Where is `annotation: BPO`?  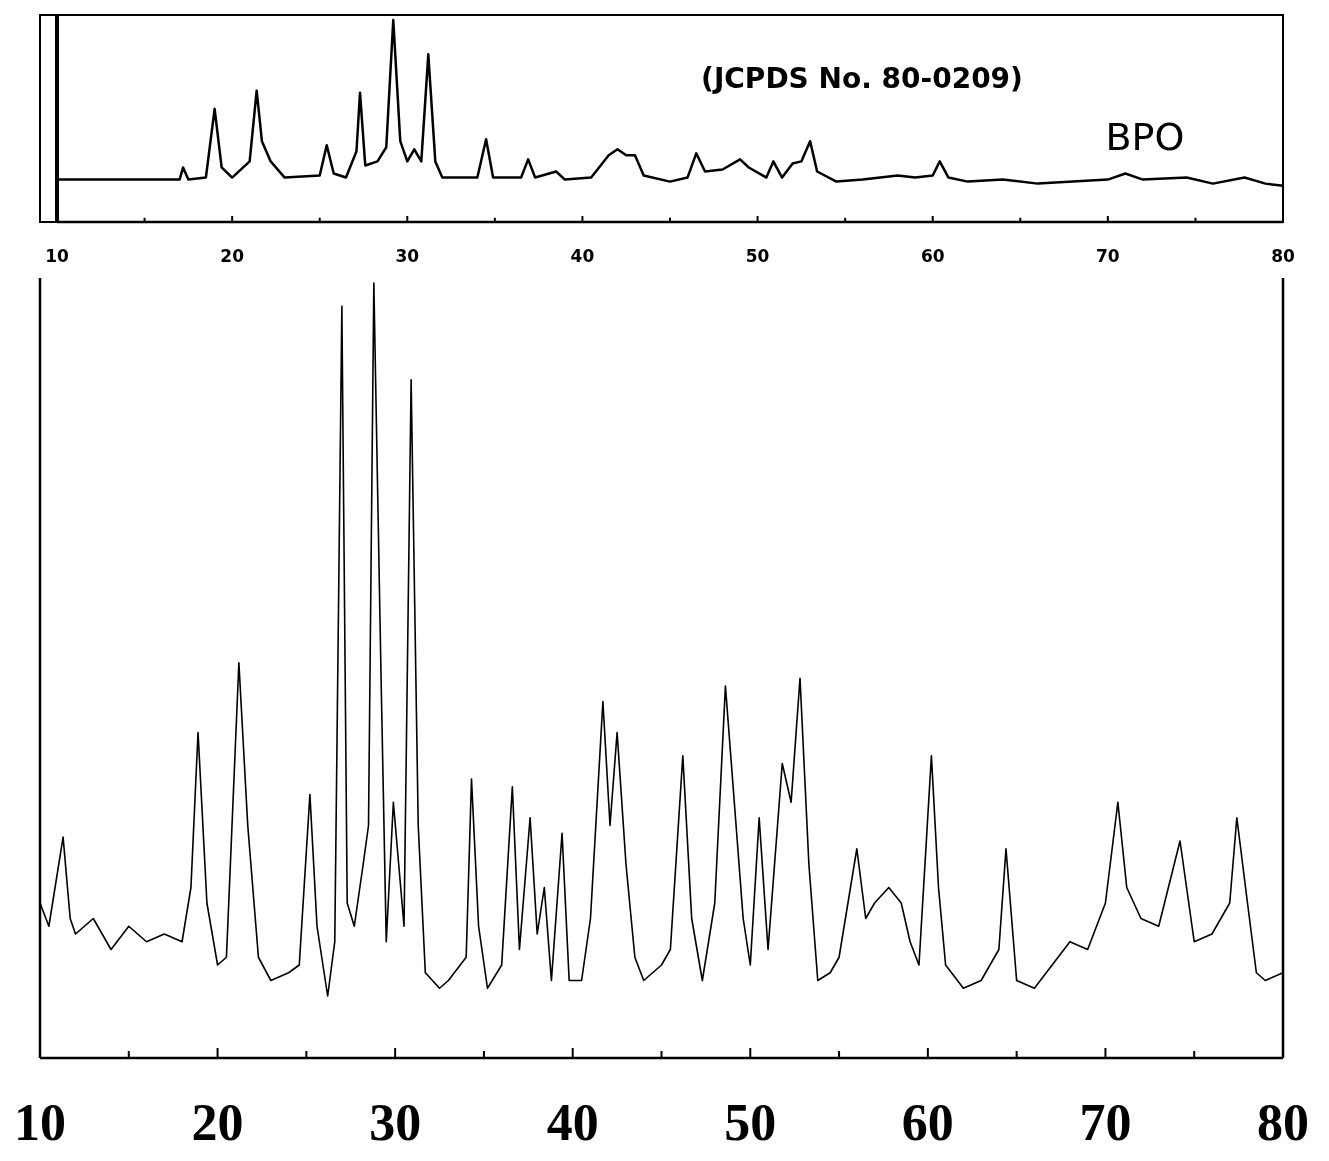
annotation: BPO is located at coordinates (1145, 137).